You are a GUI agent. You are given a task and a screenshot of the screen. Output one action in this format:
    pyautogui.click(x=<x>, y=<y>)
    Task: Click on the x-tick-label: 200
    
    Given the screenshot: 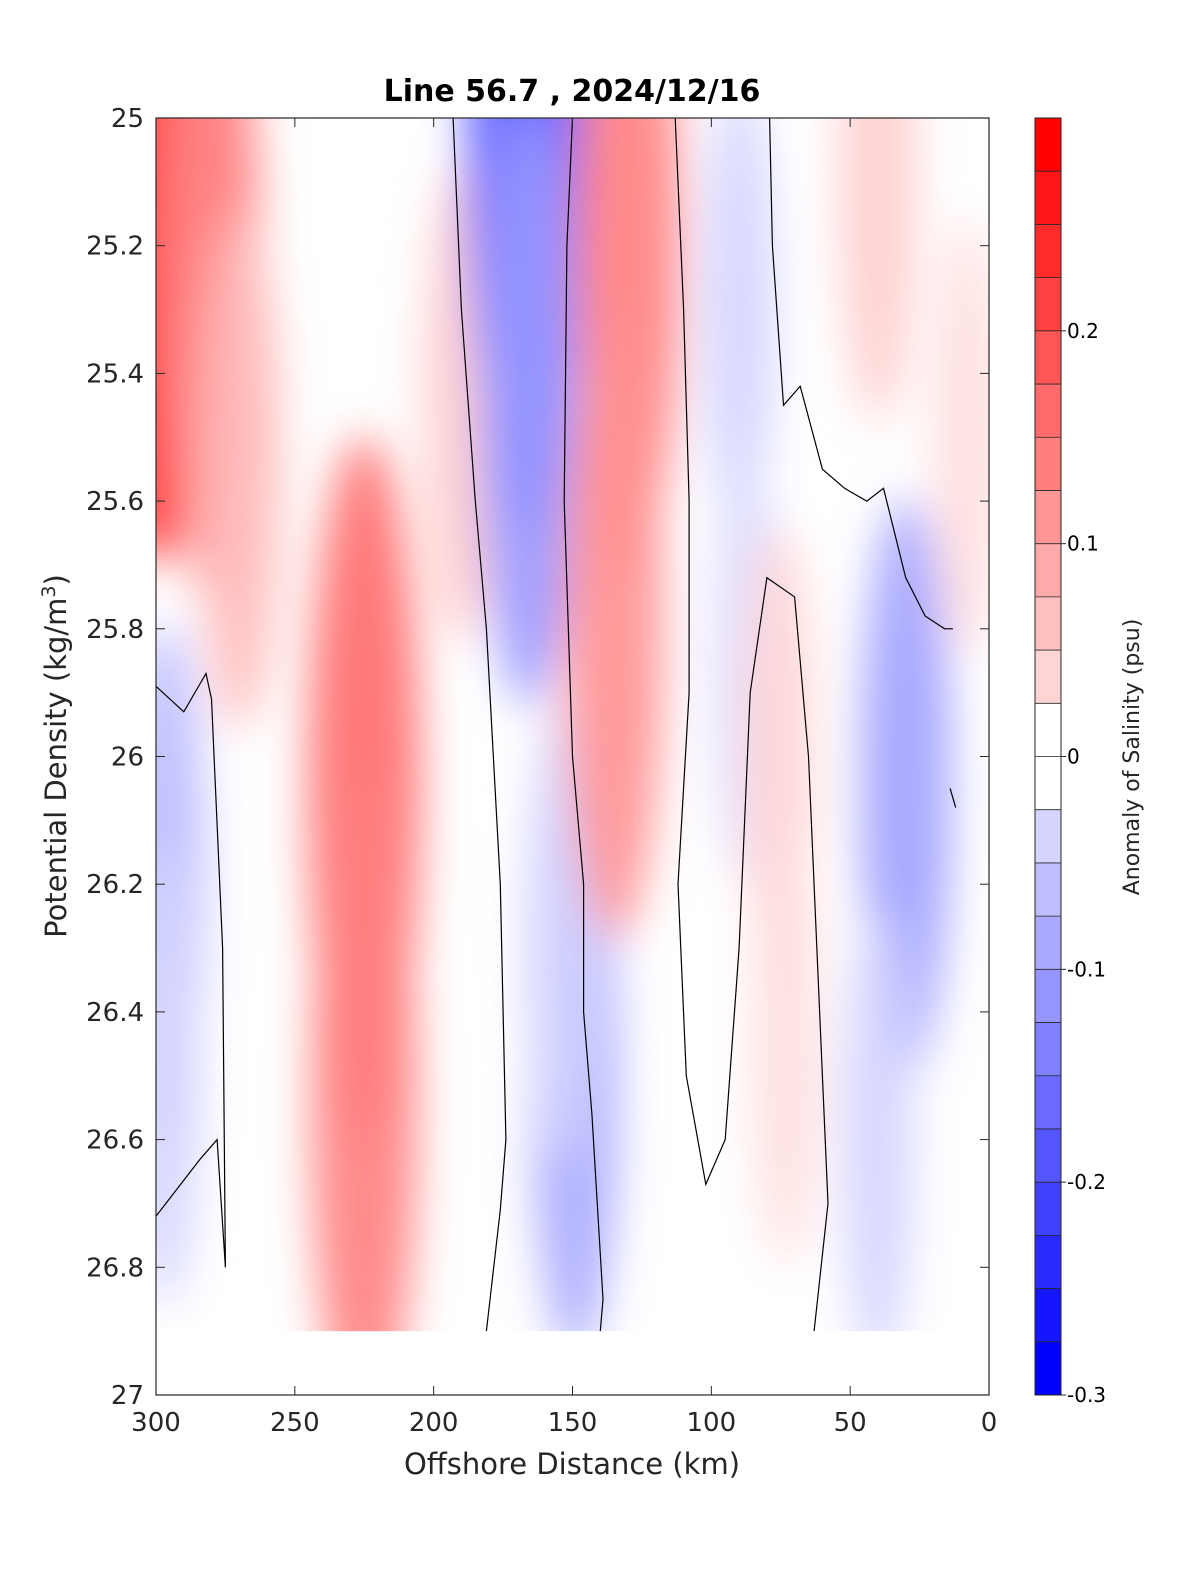 What is the action you would take?
    pyautogui.click(x=434, y=1423)
    